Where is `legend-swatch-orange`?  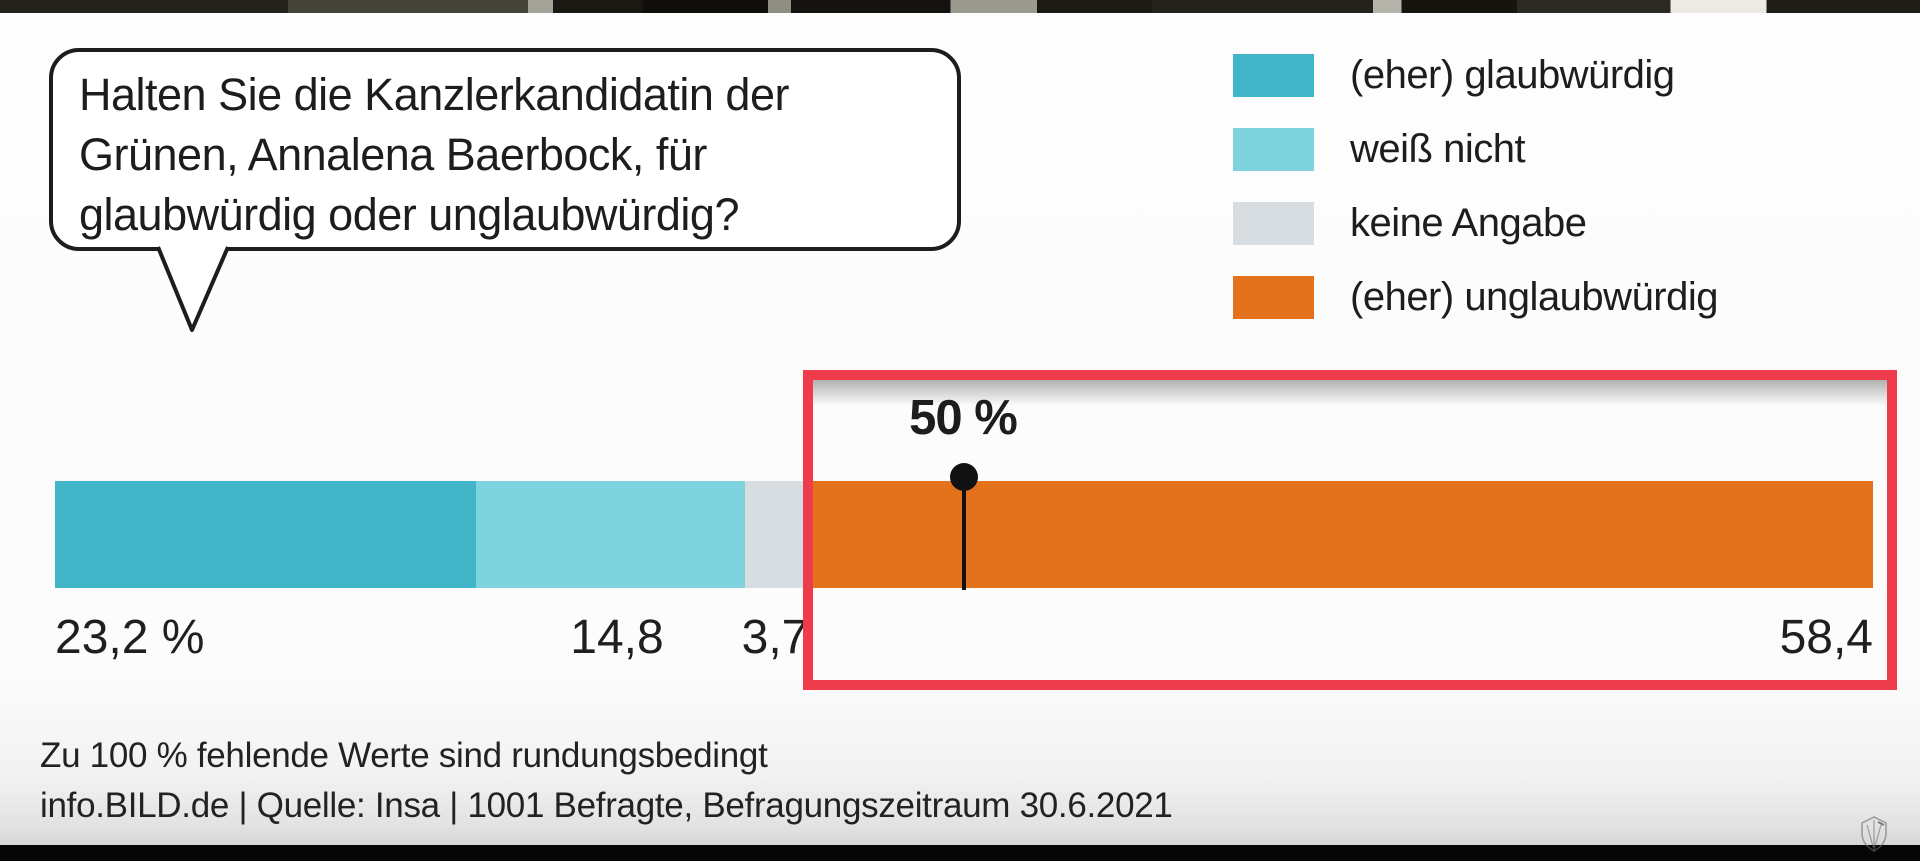 legend-swatch-orange is located at coordinates (1273, 297).